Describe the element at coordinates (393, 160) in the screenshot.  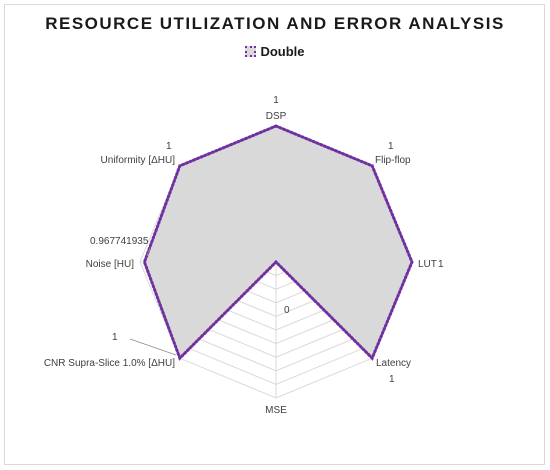
I see `category-label: Flip-flop` at that location.